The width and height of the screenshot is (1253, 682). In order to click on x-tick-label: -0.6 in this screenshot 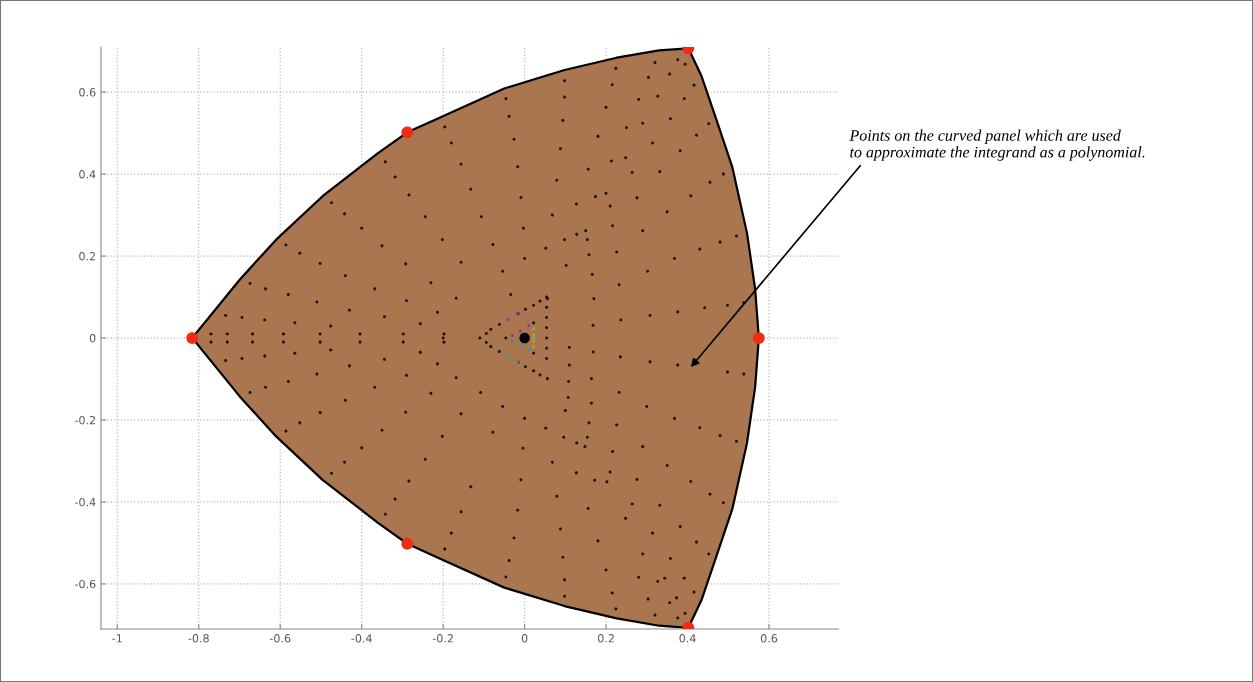, I will do `click(280, 638)`.